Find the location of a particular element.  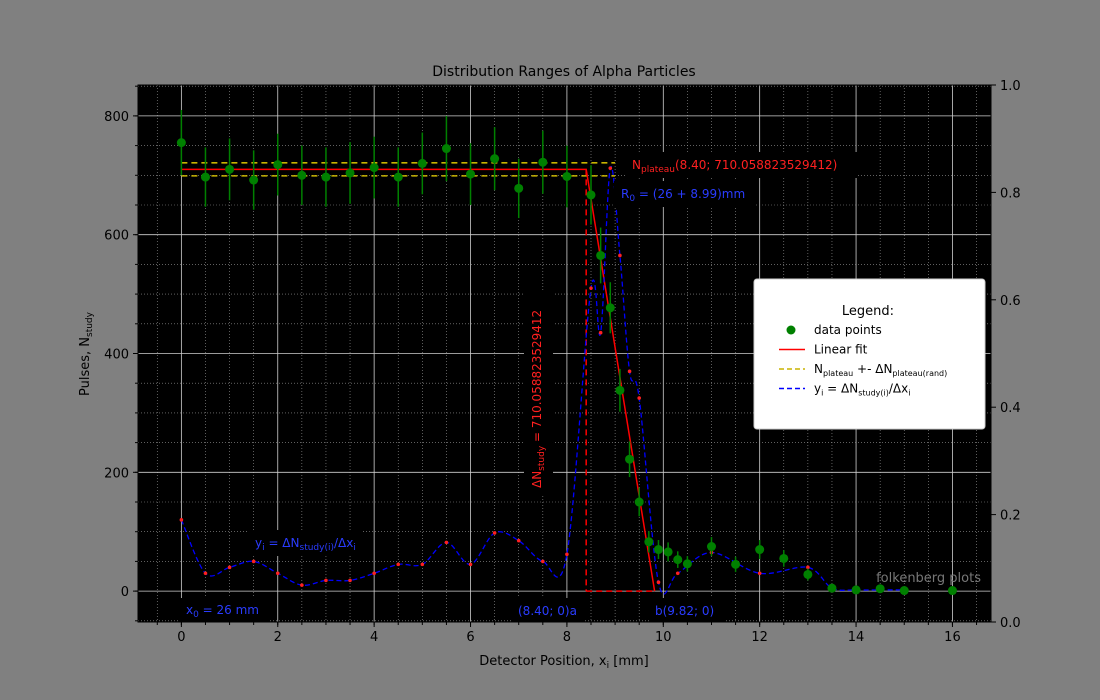

x-tick-label: 0 is located at coordinates (181, 637).